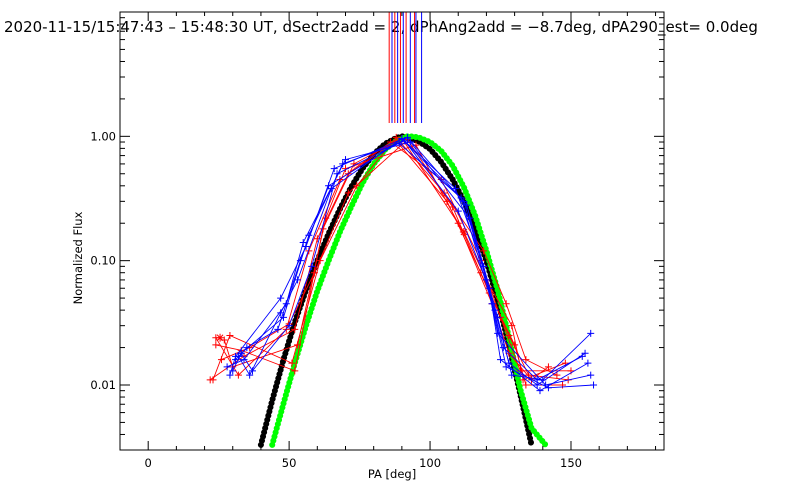 Image resolution: width=800 pixels, height=500 pixels. I want to click on x-tick-label-150: 150, so click(571, 463).